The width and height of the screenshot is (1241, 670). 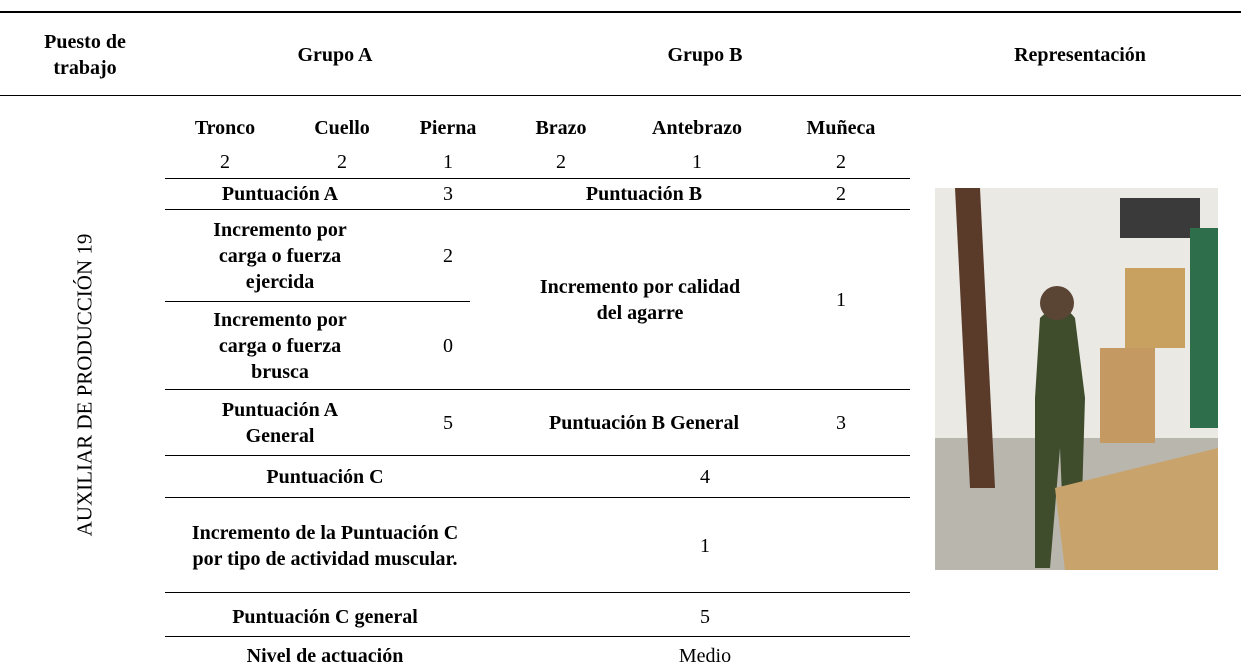 I want to click on column-header: Antebrazo, so click(x=697, y=128).